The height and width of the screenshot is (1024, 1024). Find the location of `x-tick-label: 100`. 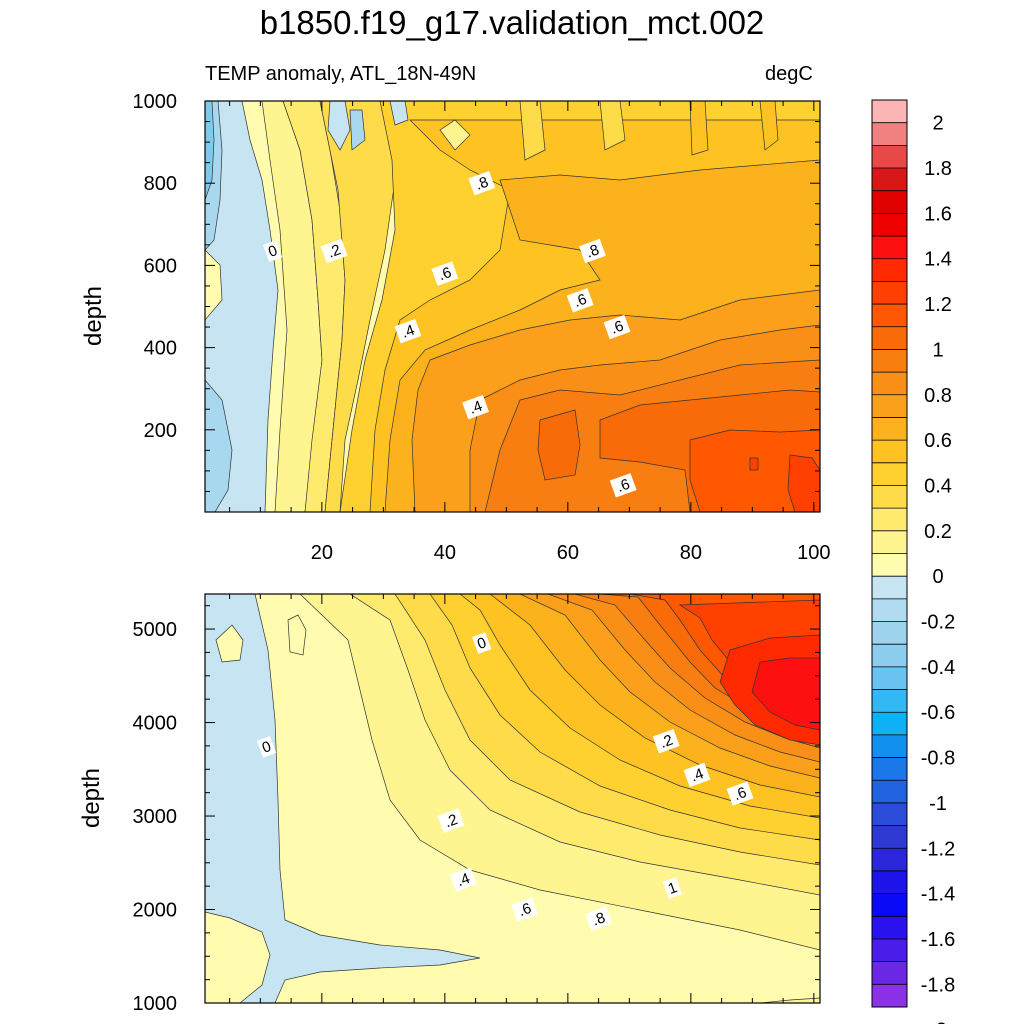

x-tick-label: 100 is located at coordinates (813, 553).